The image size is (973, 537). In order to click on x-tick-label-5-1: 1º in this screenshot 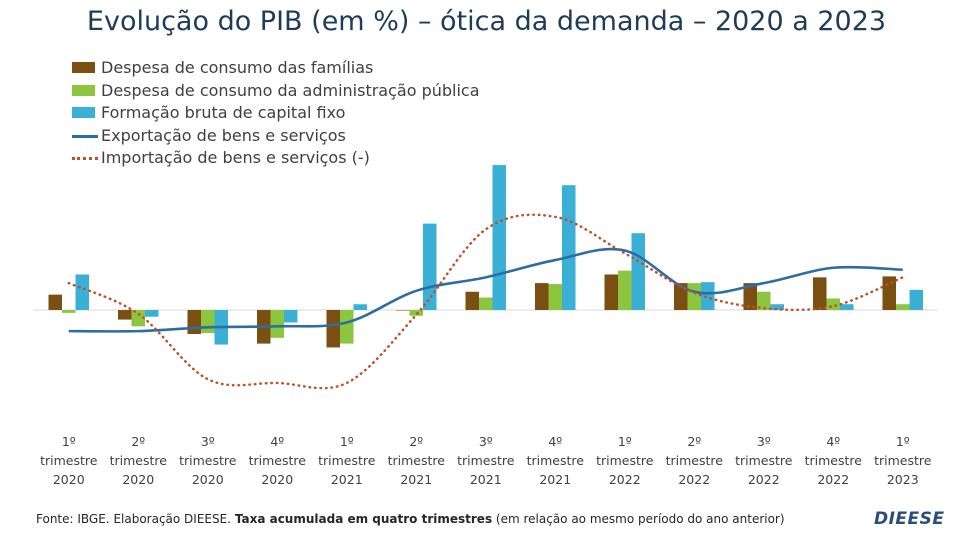, I will do `click(347, 441)`.